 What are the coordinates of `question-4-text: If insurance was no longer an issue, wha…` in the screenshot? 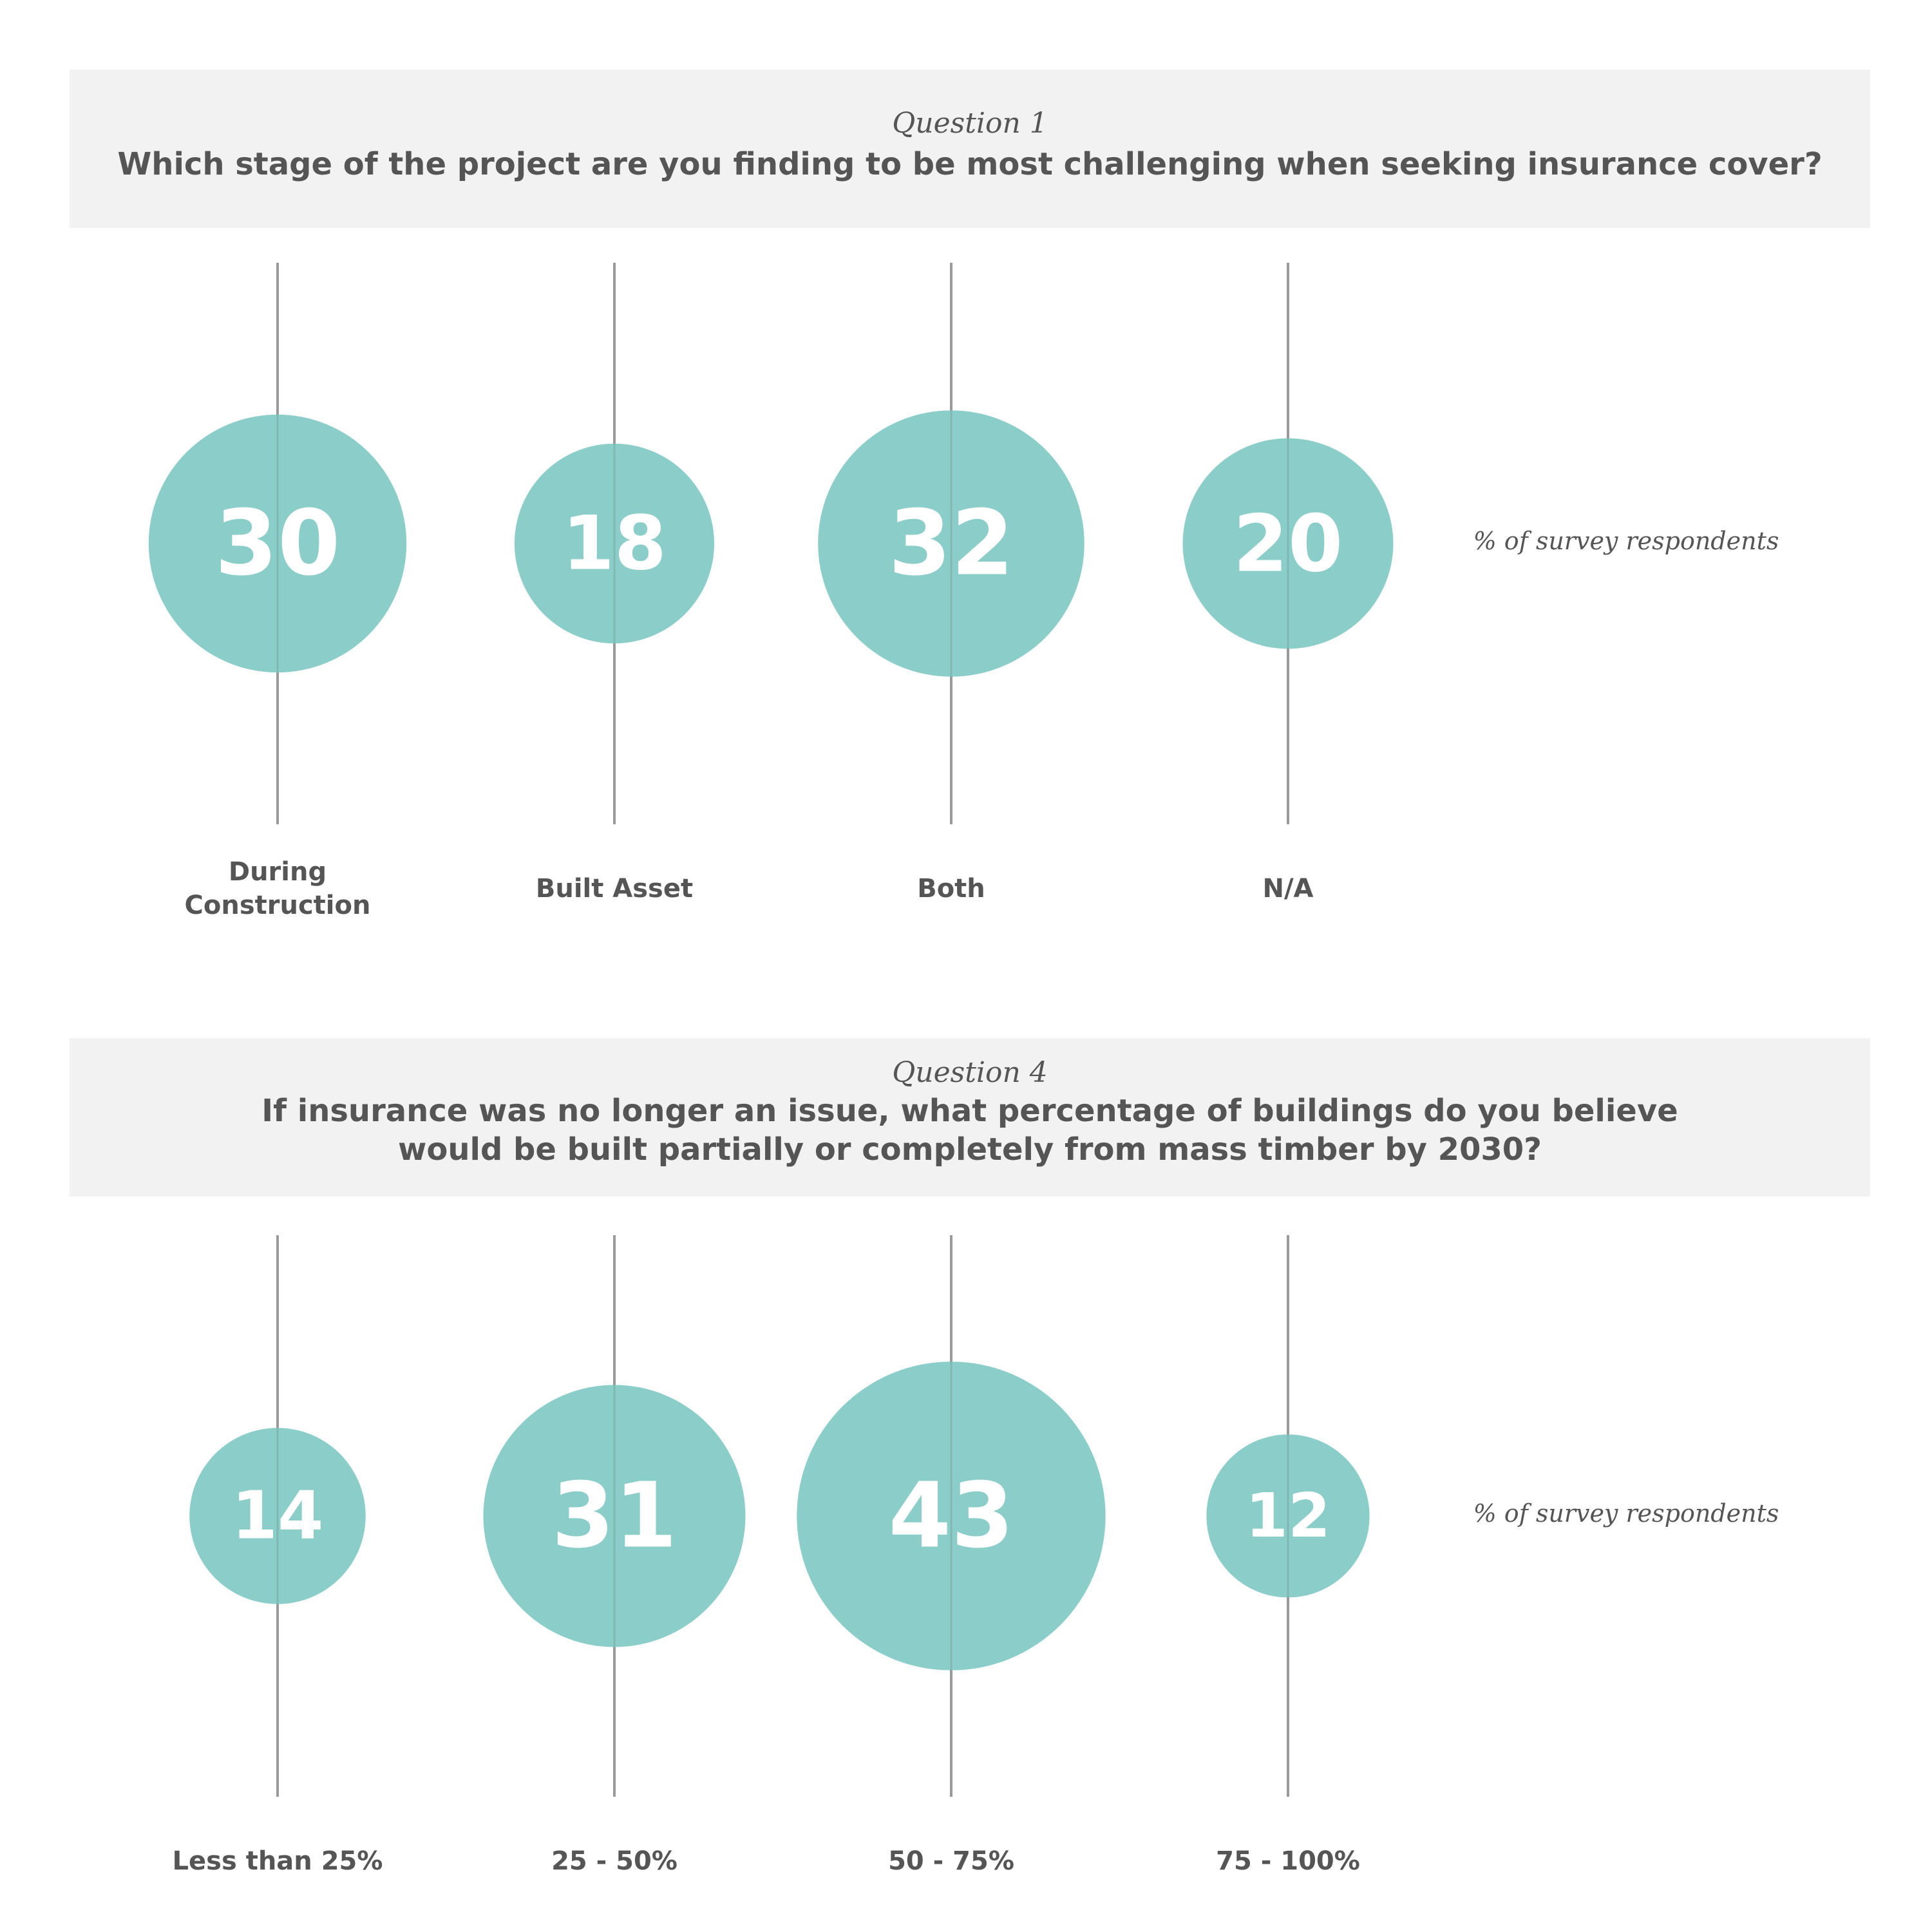 It's located at (970, 1130).